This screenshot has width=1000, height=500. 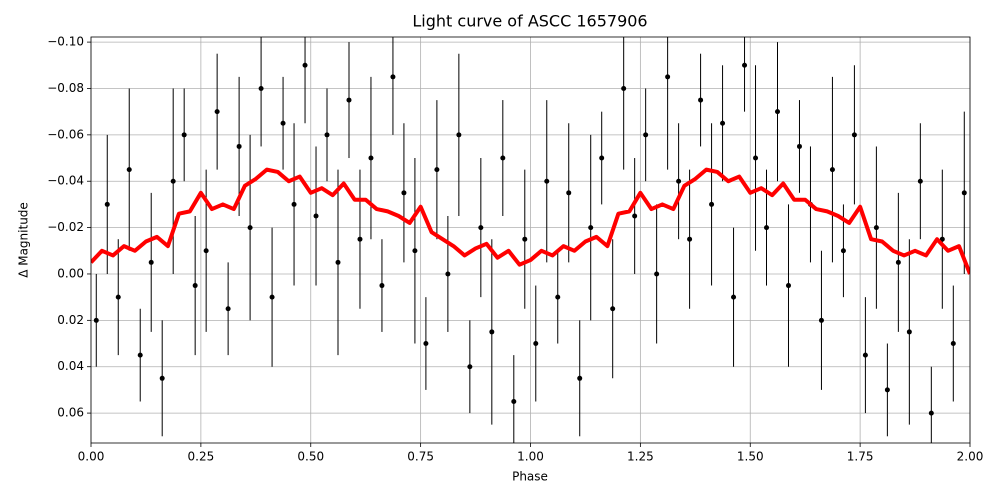 I want to click on y-tick-label: −0.04, so click(x=65, y=181).